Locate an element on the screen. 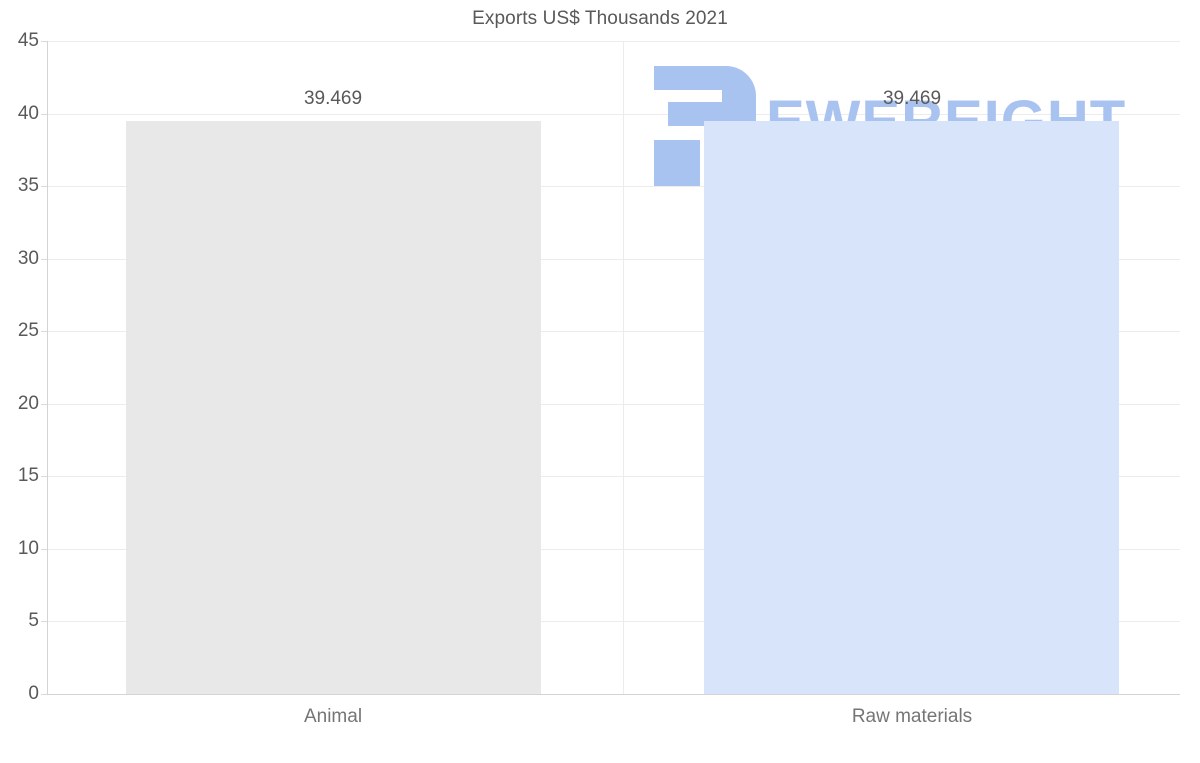 The image size is (1200, 763). y-axis-tick-label: 35 is located at coordinates (28, 186).